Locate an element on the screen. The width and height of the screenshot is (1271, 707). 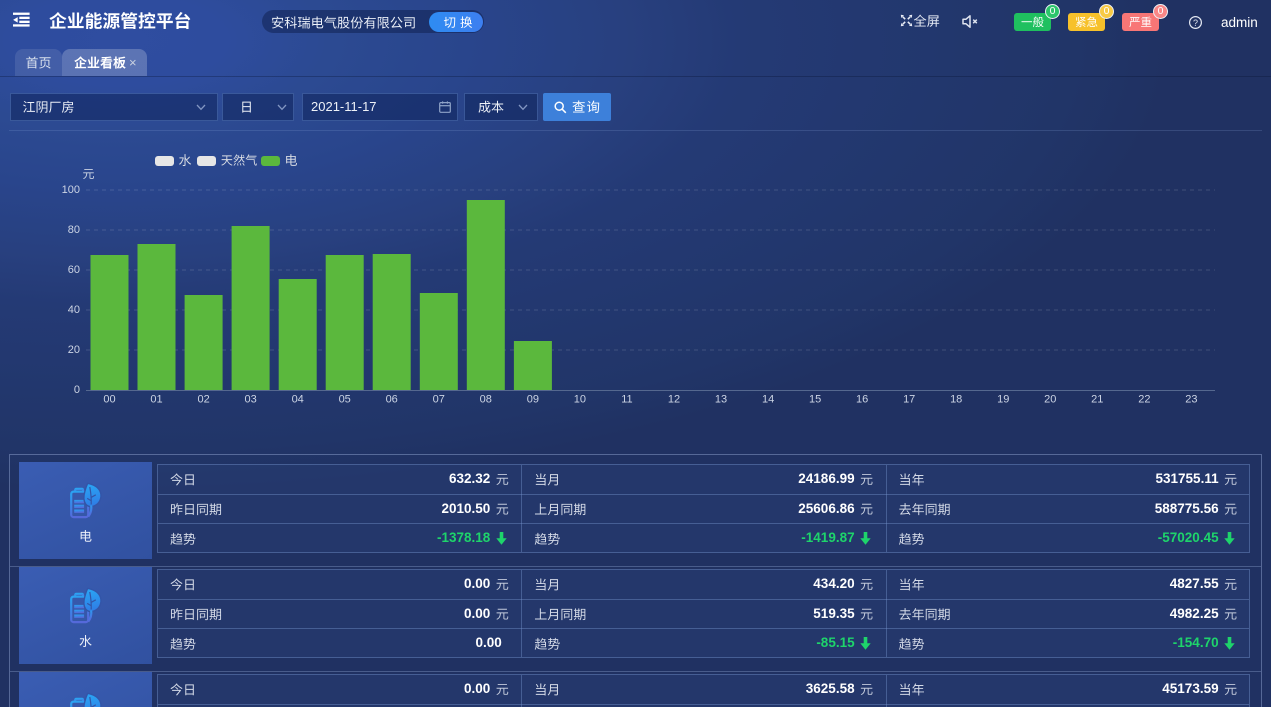
svg-text: 11 is located at coordinates (626, 400).